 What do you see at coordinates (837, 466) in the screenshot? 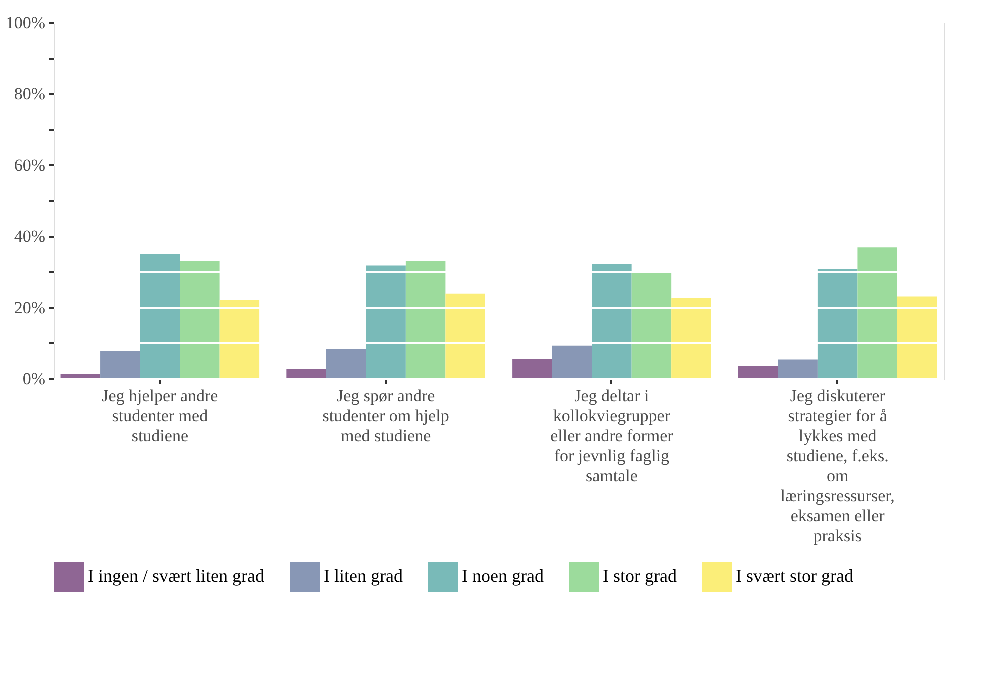
I see `x-tick-label: Jeg diskuterer strategier for å lykkes med studiene, f.eks. om læringsressurser, eksamen eller praksis` at bounding box center [837, 466].